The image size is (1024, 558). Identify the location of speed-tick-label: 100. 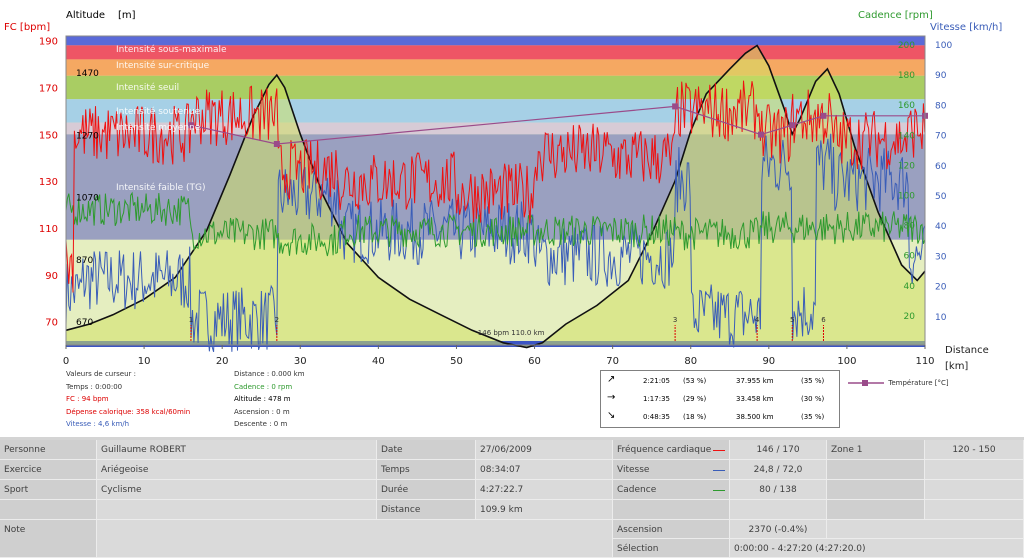
(943, 46).